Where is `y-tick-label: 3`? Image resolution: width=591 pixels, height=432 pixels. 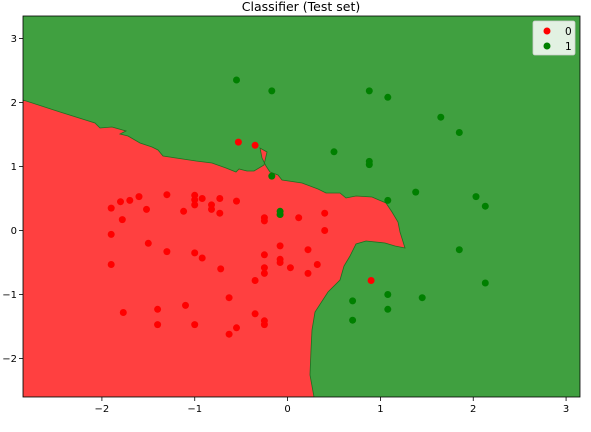
y-tick-label: 3 is located at coordinates (14, 39).